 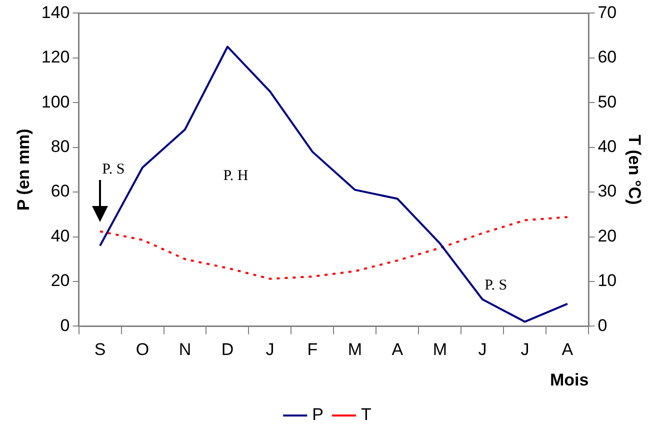 I want to click on y-tick-label: 140, so click(x=55, y=12).